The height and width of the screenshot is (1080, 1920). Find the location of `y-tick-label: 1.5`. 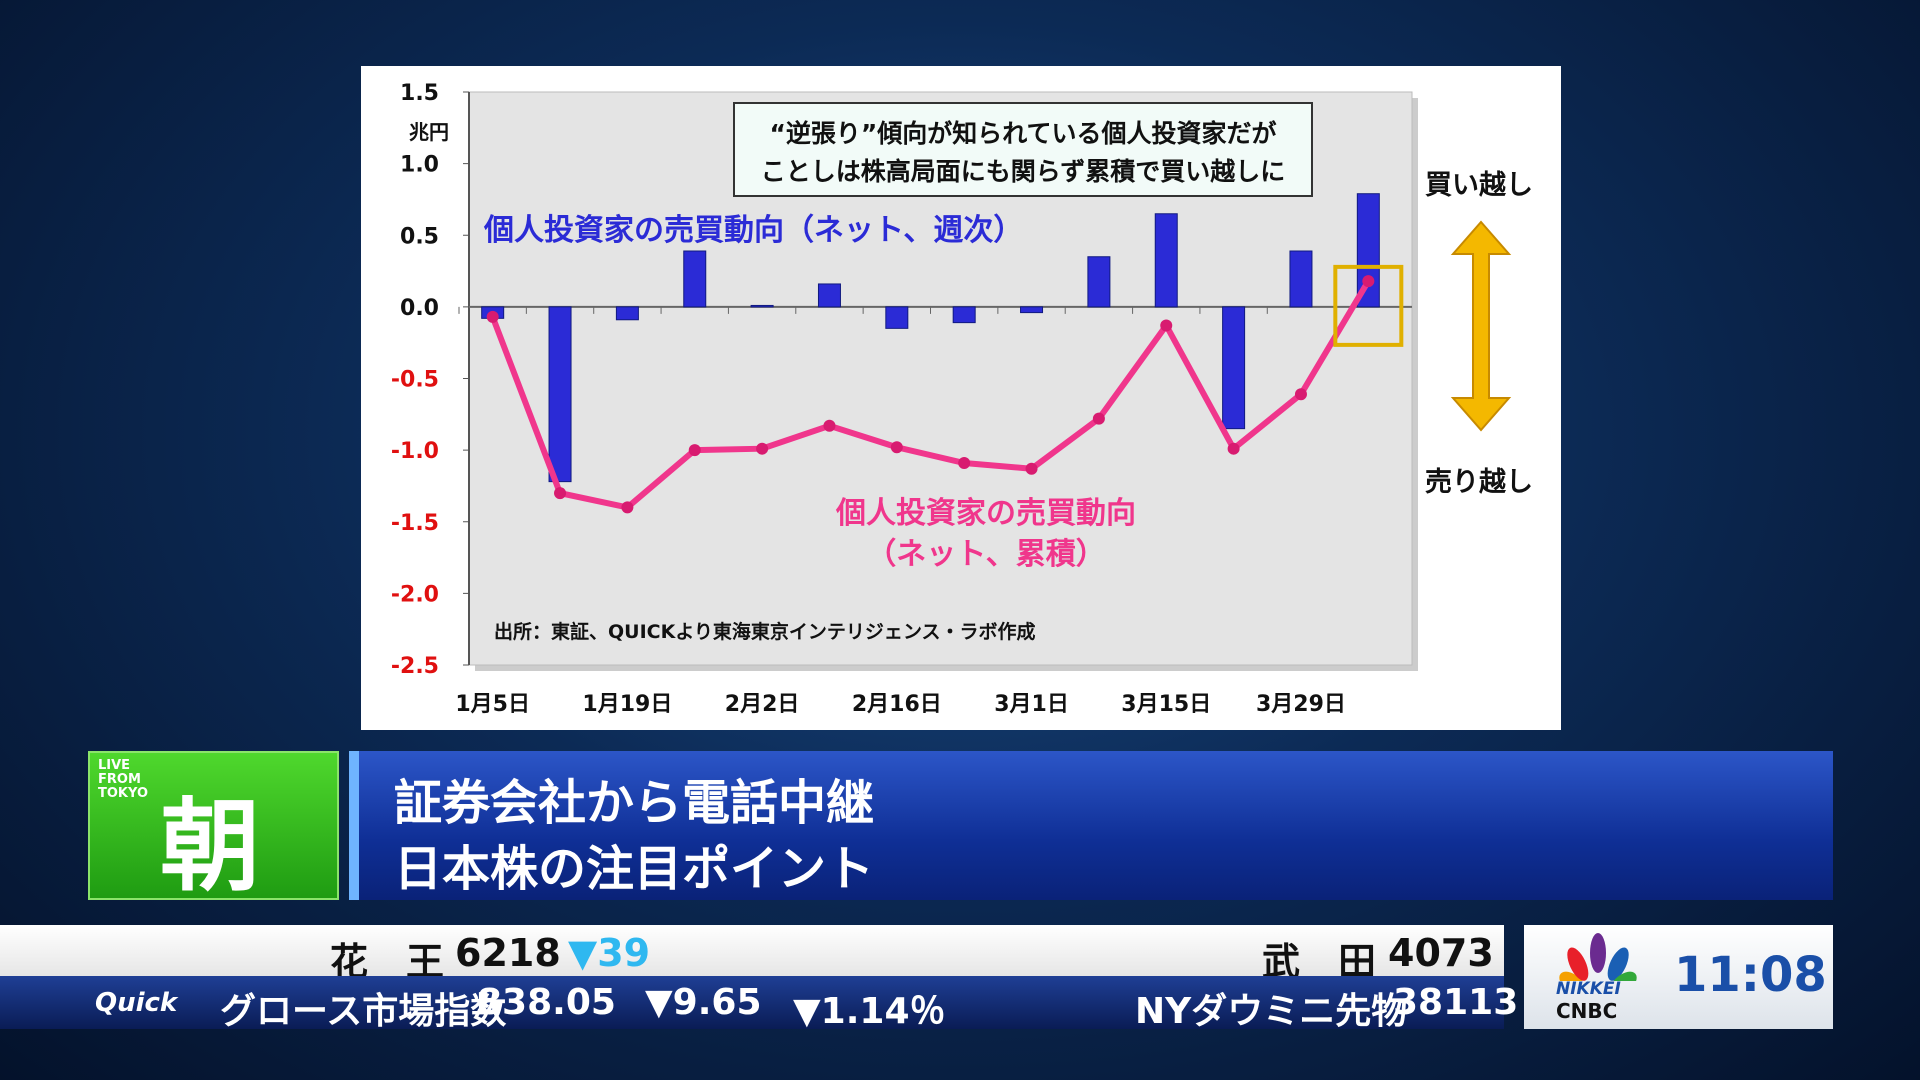

y-tick-label: 1.5 is located at coordinates (419, 93).